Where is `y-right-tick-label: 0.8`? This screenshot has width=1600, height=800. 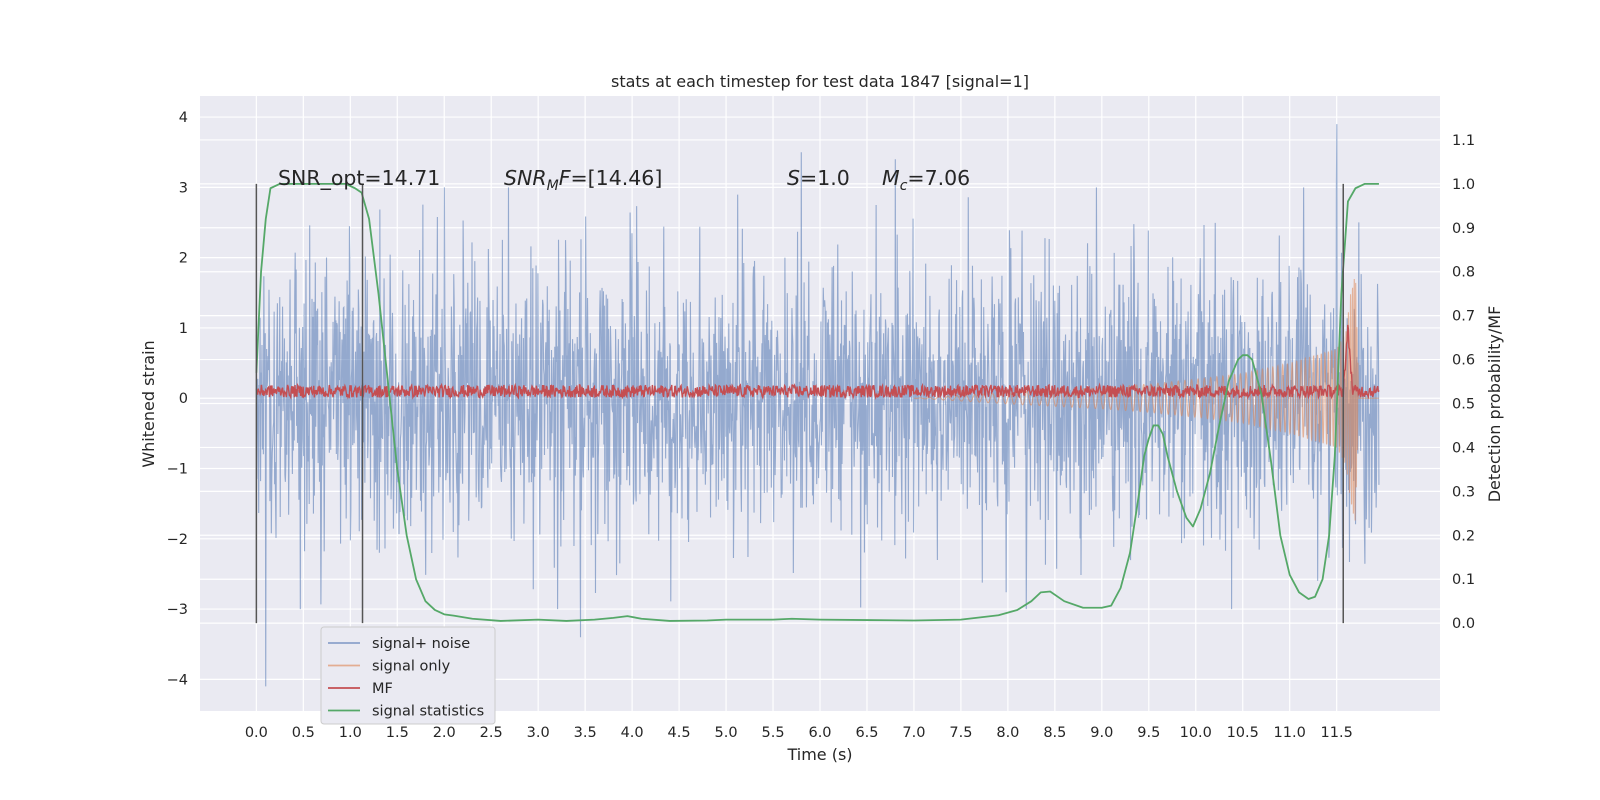
y-right-tick-label: 0.8 is located at coordinates (1463, 273).